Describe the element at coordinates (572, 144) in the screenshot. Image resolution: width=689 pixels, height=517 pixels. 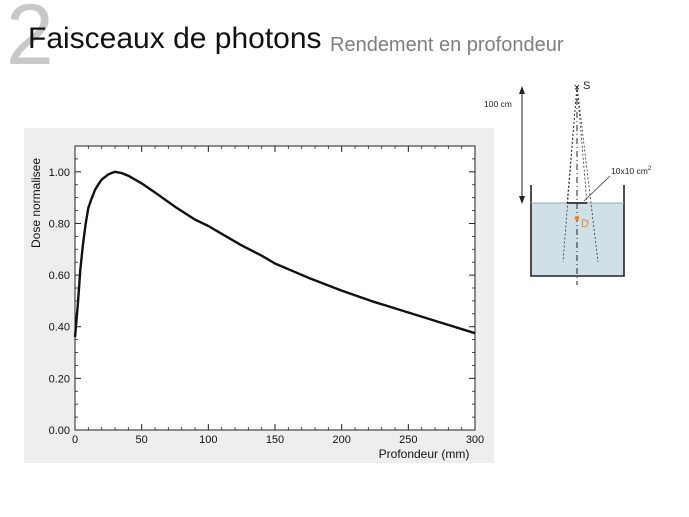
I see `beam-field-left` at that location.